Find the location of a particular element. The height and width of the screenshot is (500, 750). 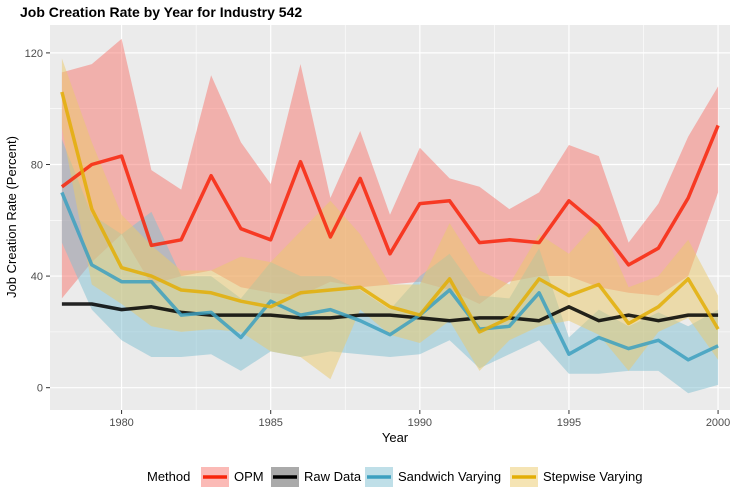

legend-title: Method is located at coordinates (168, 476).